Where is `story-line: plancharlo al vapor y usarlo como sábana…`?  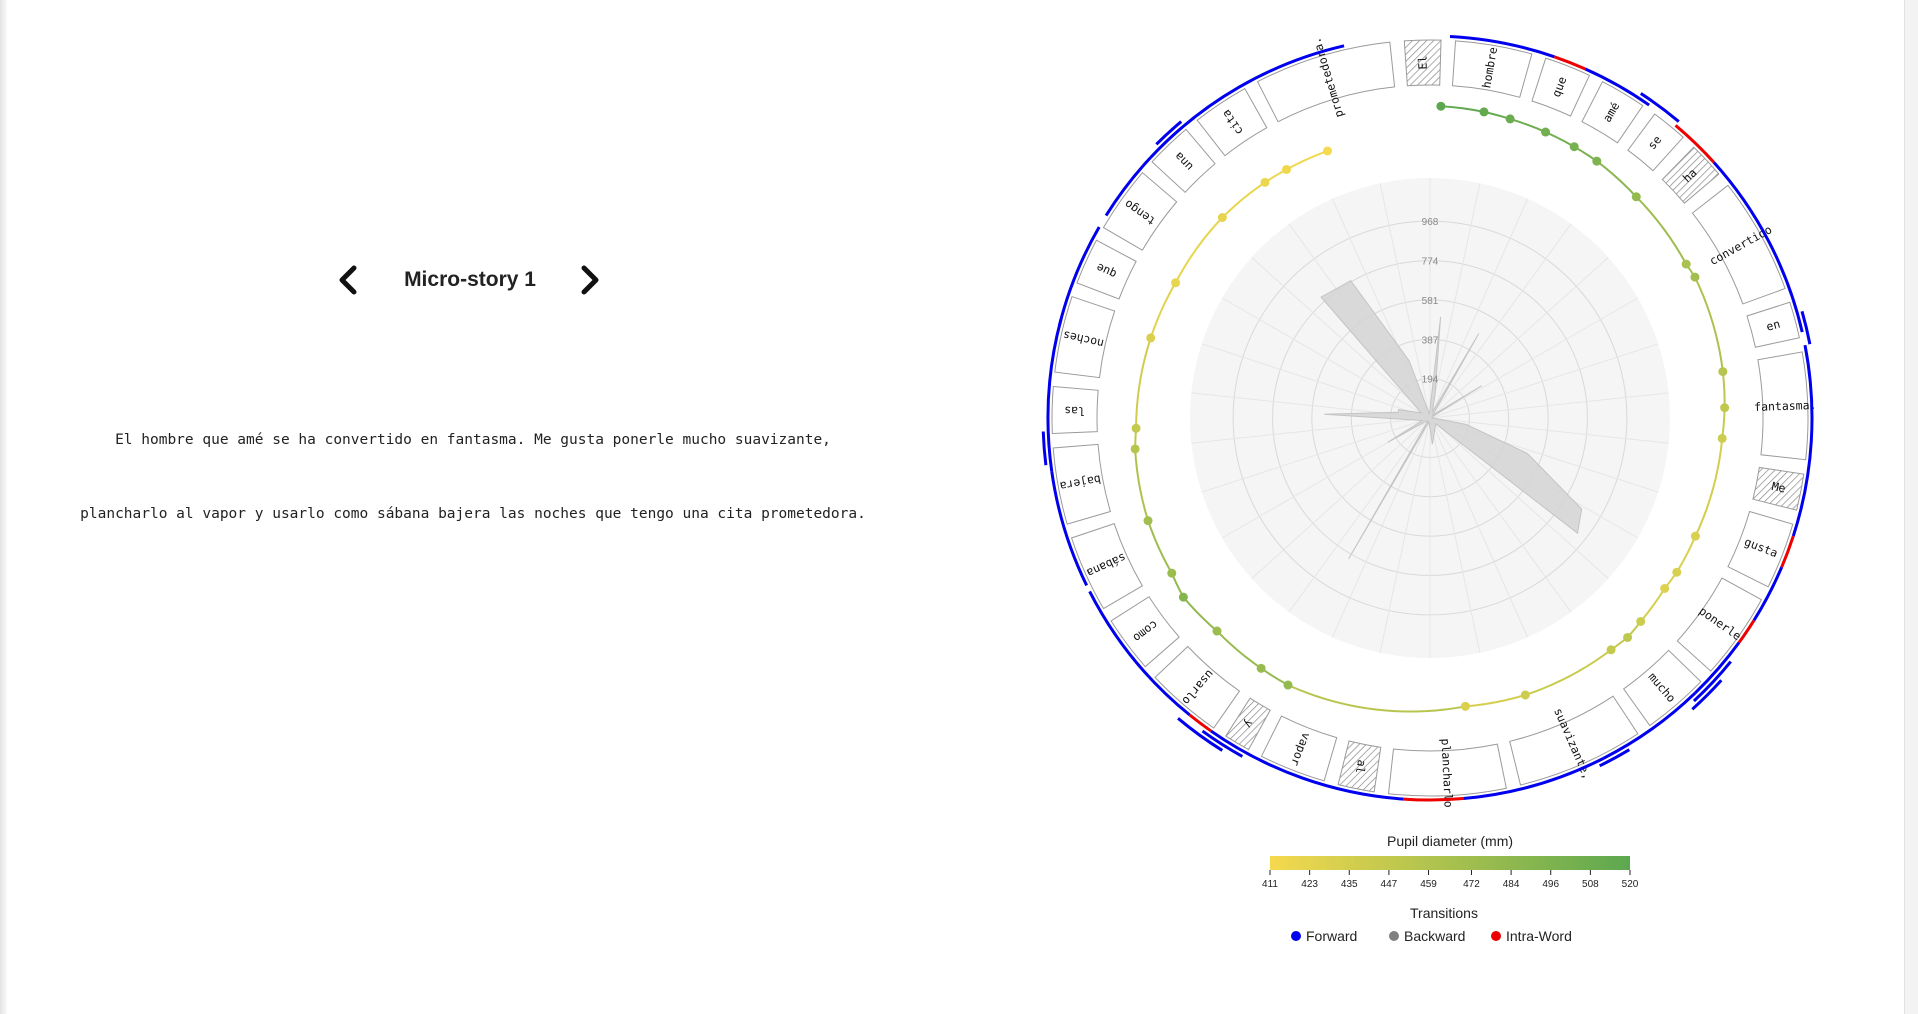
story-line: plancharlo al vapor y usarlo como sábana… is located at coordinates (473, 514).